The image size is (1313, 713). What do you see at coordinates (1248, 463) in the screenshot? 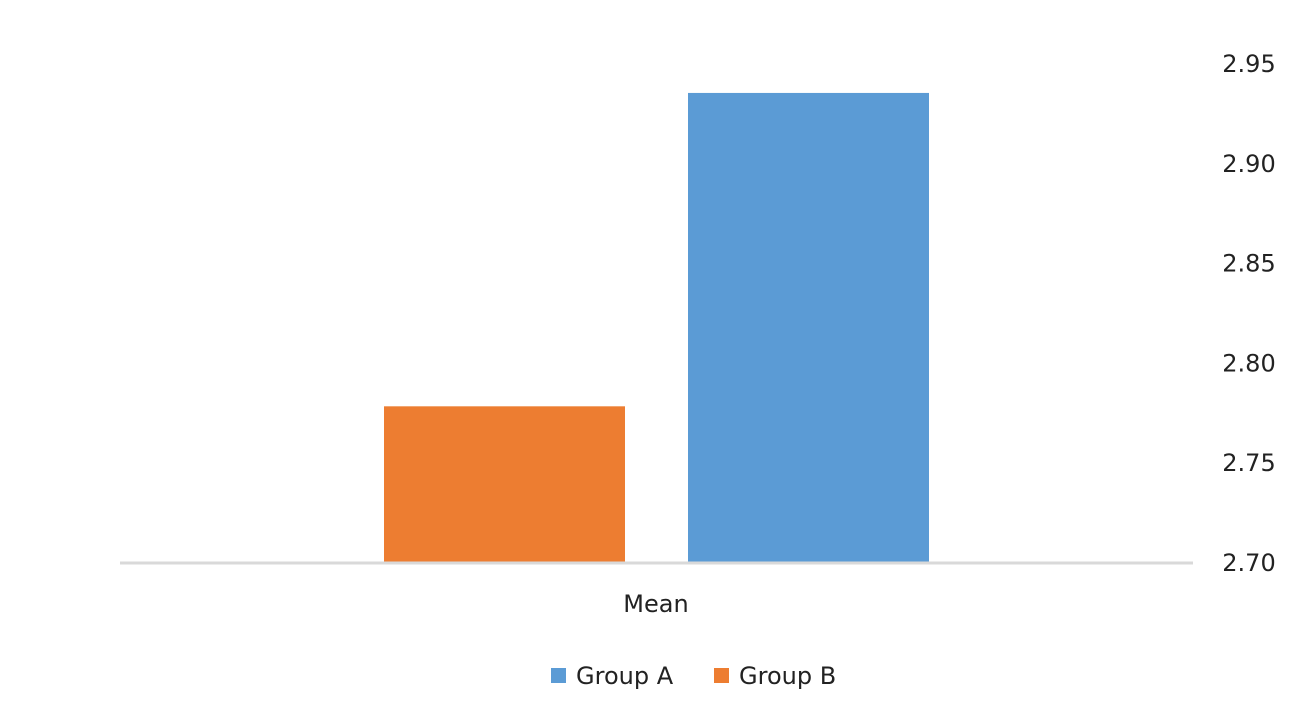
I see `y-tick-label: 2.75` at bounding box center [1248, 463].